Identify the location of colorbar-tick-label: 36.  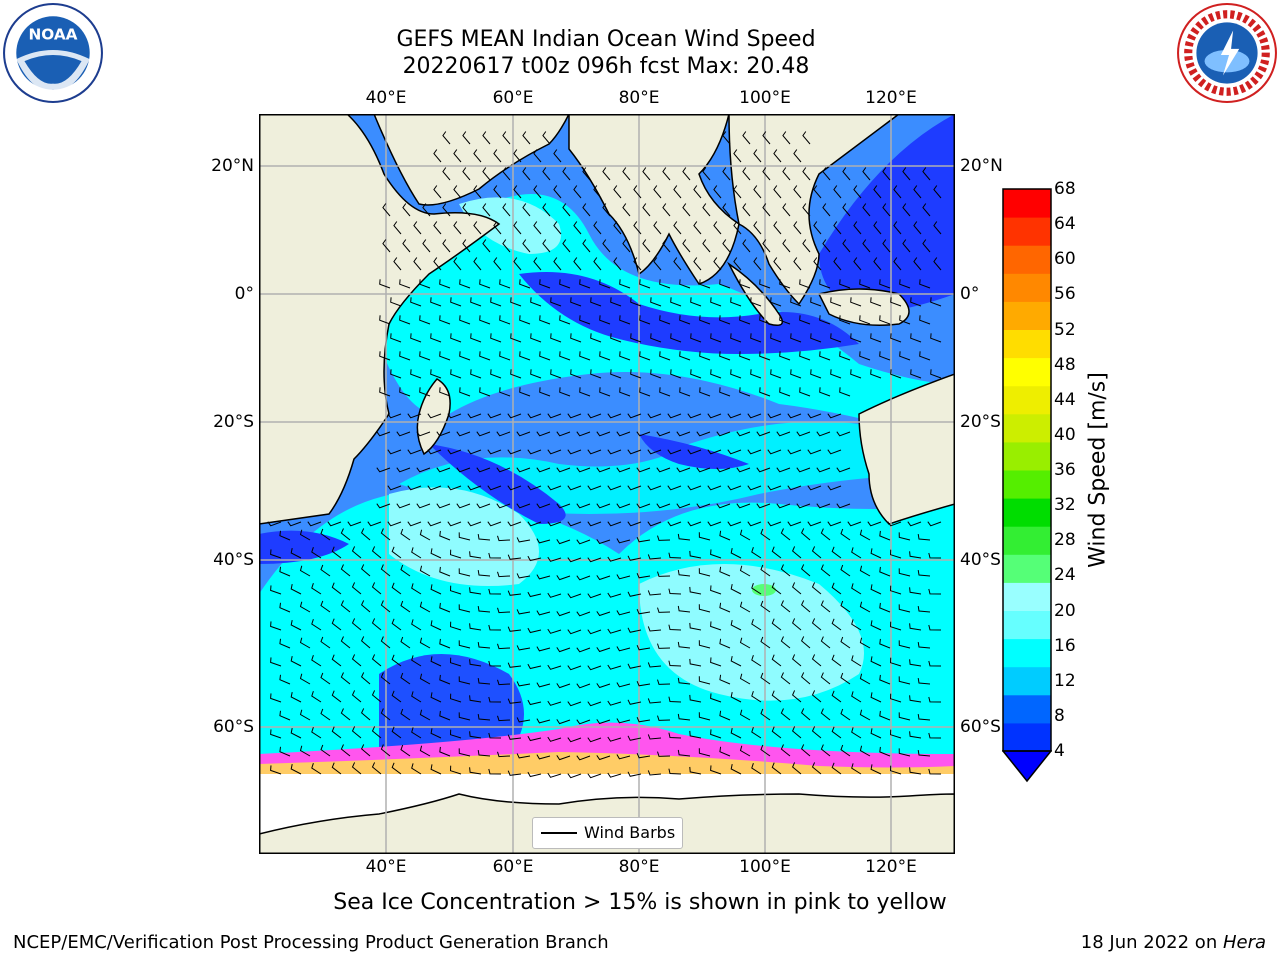
(1065, 470).